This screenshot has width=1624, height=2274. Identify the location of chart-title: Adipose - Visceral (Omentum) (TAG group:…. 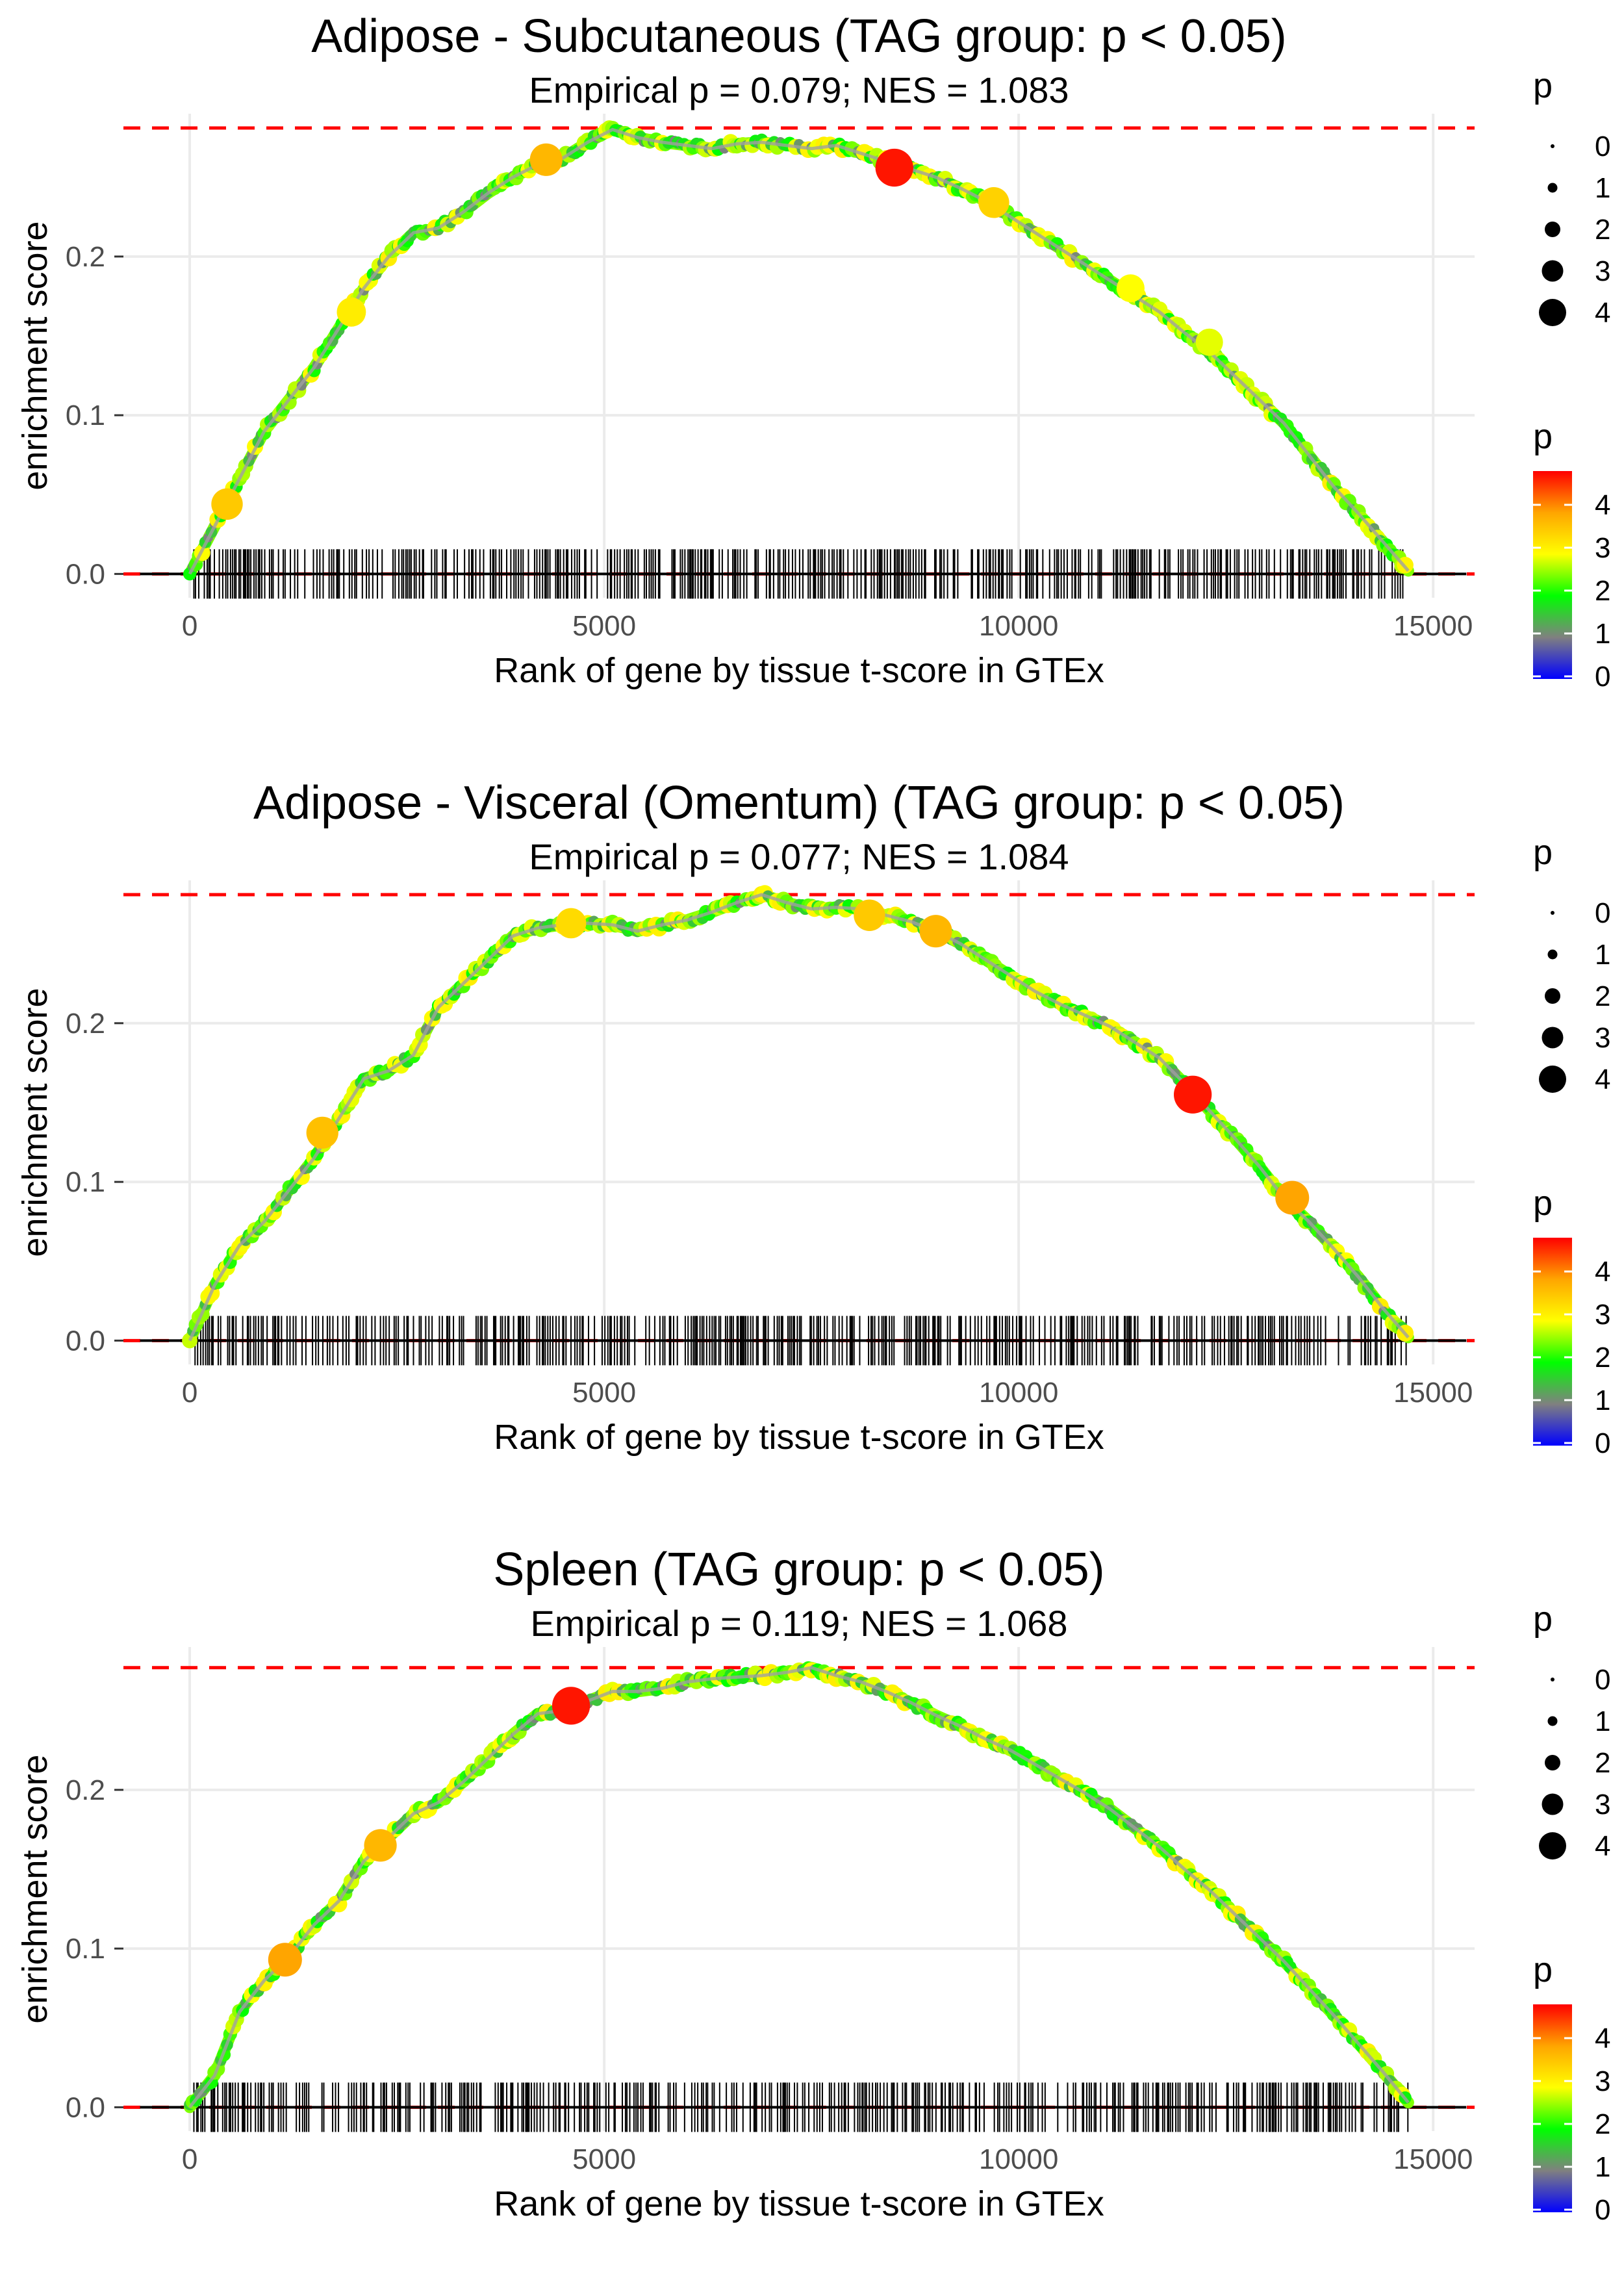
(799, 803).